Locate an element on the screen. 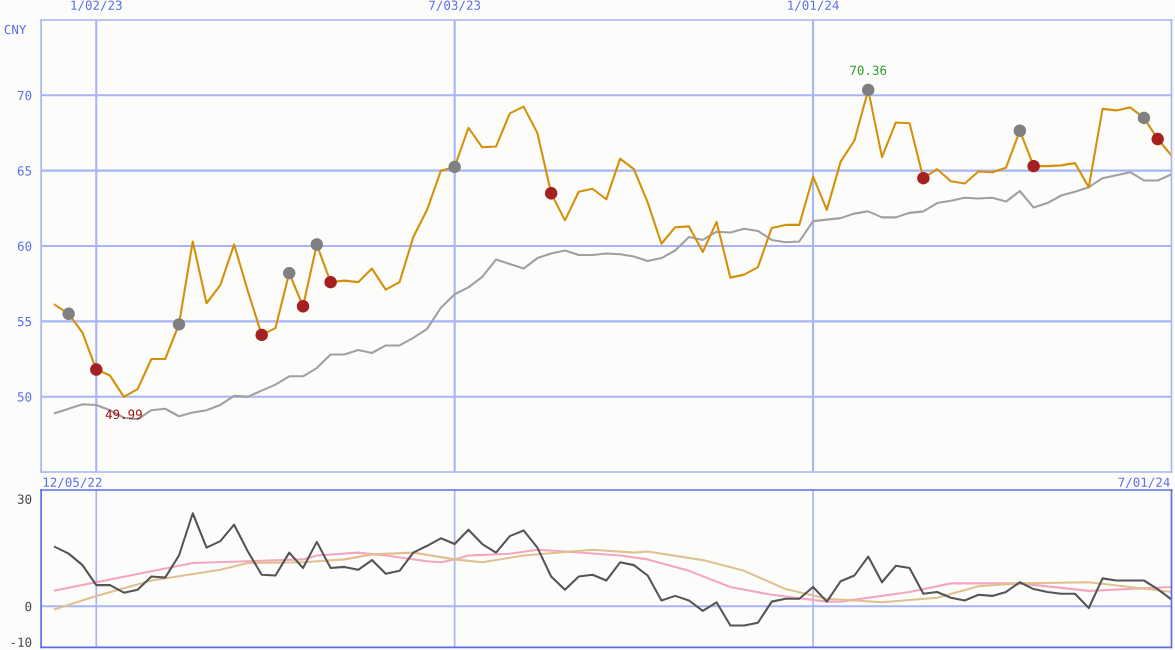 Image resolution: width=1175 pixels, height=650 pixels. annotation: 49.99 is located at coordinates (123, 414).